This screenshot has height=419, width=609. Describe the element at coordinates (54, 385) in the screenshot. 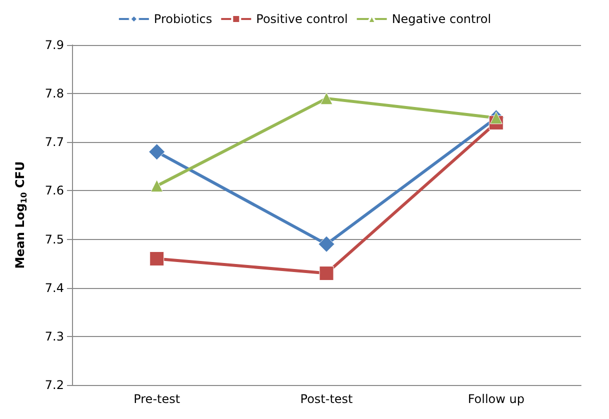

I see `y-tick-label: 7.2` at that location.